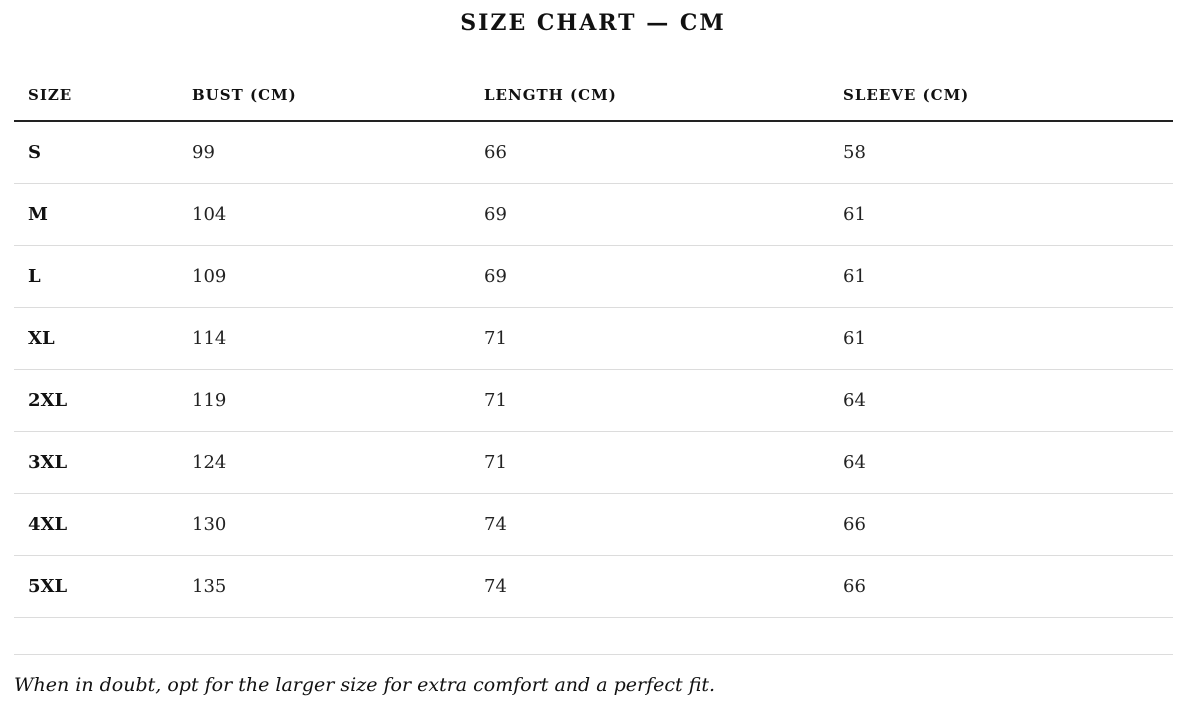 This screenshot has width=1200, height=723. What do you see at coordinates (593, 525) in the screenshot?
I see `table-row: 4XL 130 74 66` at bounding box center [593, 525].